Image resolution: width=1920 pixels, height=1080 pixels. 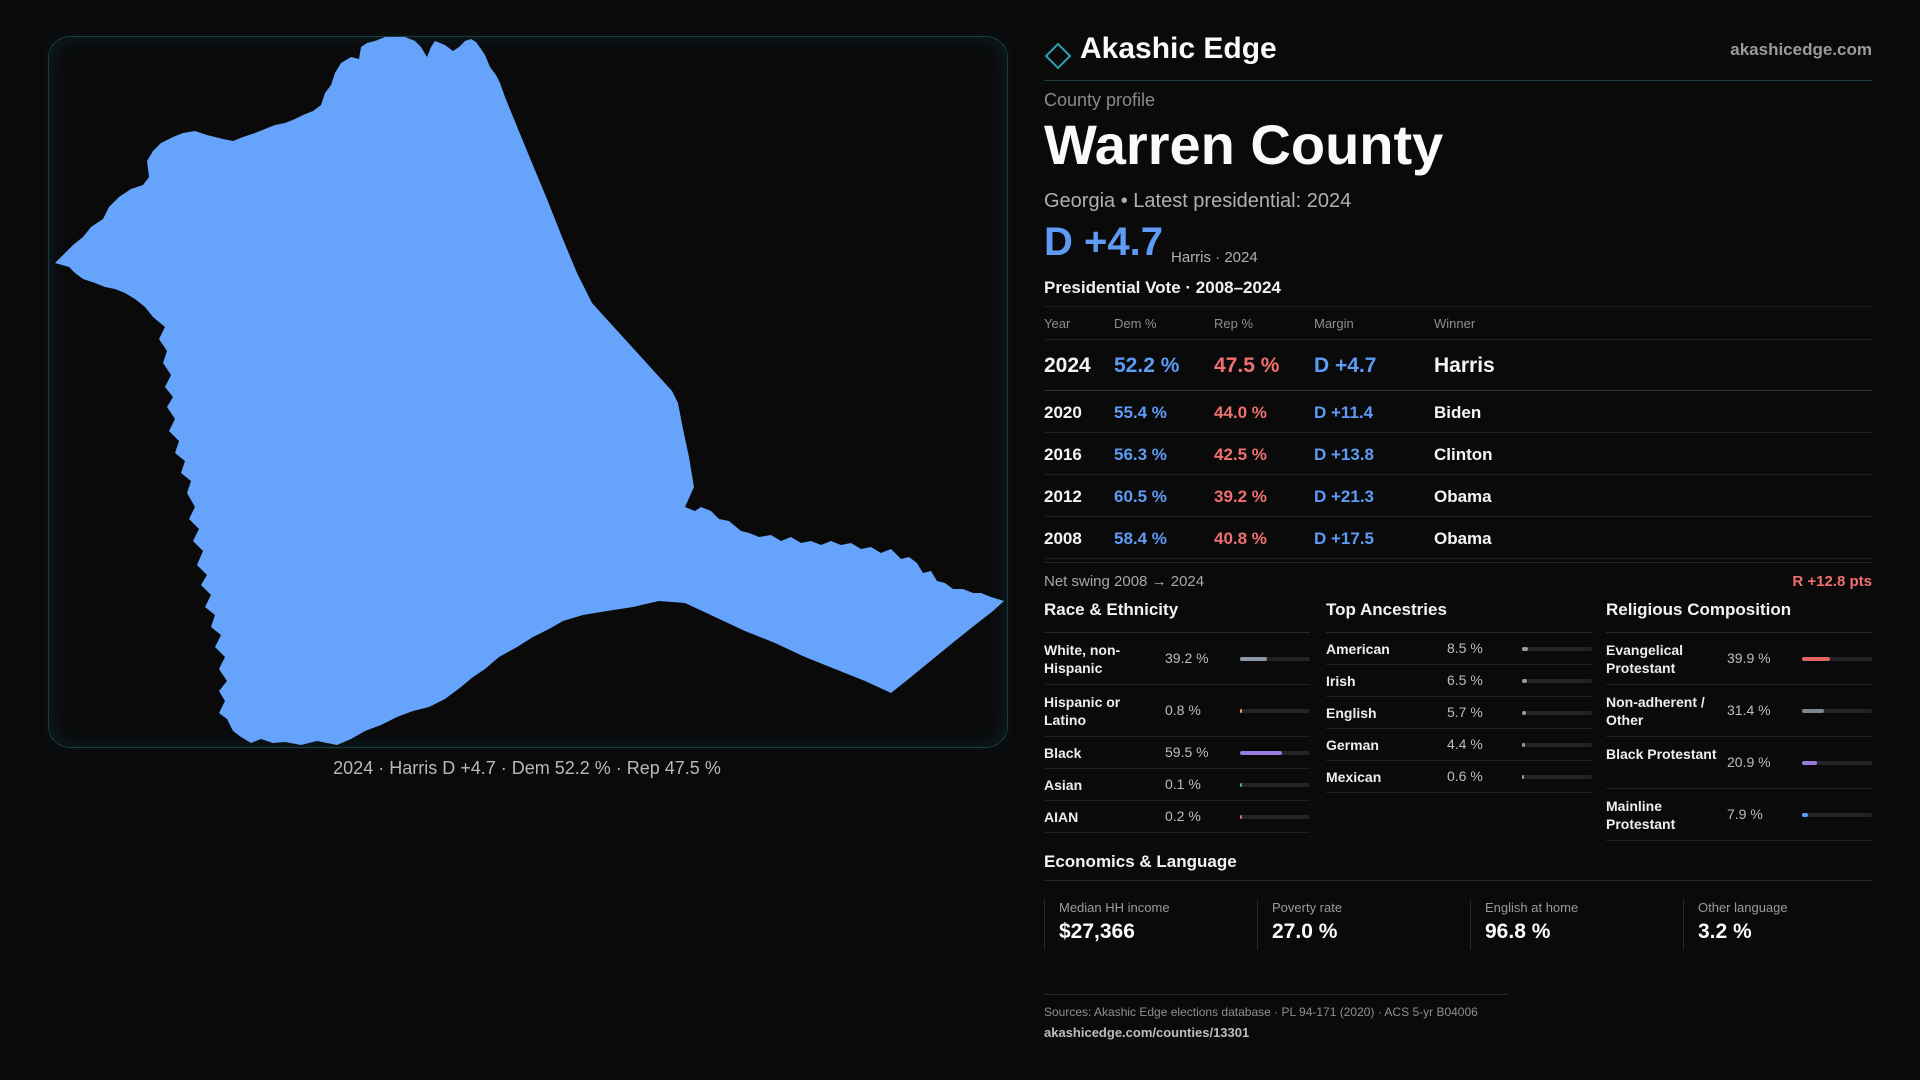 What do you see at coordinates (1140, 496) in the screenshot?
I see `dem-share-cell: 60.5 %` at bounding box center [1140, 496].